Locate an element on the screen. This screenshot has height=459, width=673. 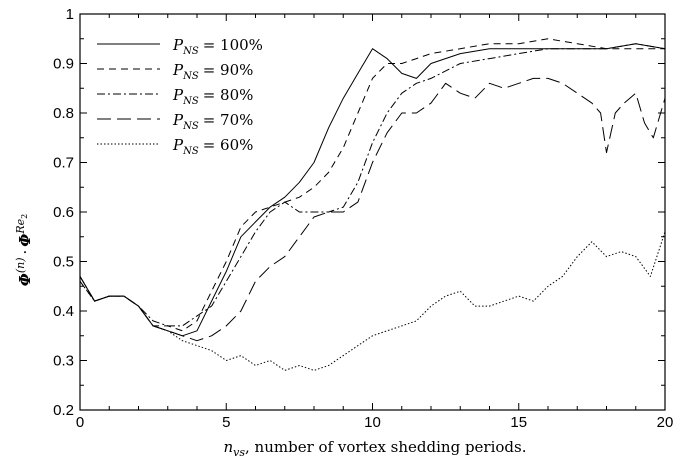
legend-label-2: PNS = 90% is located at coordinates (212, 71).